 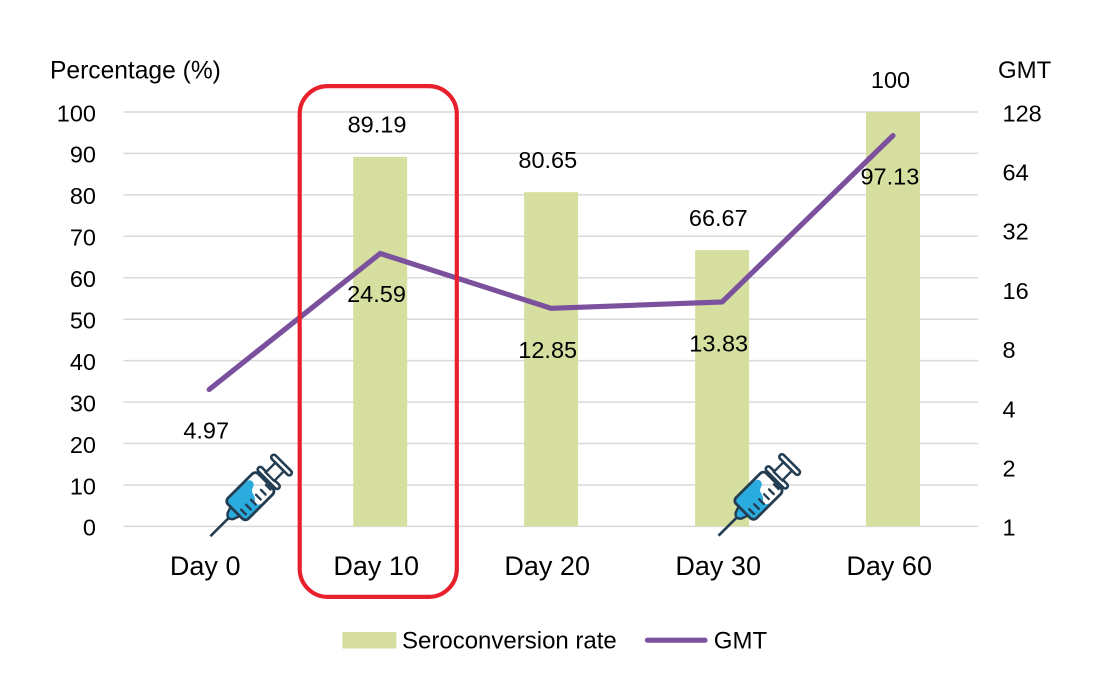 What do you see at coordinates (205, 566) in the screenshot?
I see `svg-text: Day 0` at bounding box center [205, 566].